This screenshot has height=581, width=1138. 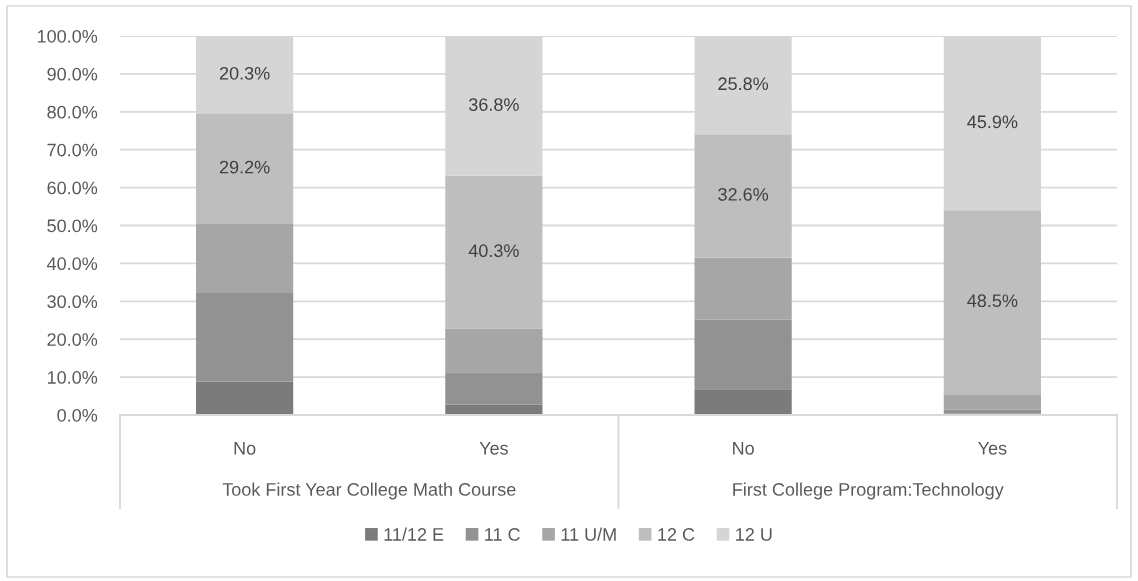 I want to click on y-tick-label: 70.0%, so click(x=72, y=150).